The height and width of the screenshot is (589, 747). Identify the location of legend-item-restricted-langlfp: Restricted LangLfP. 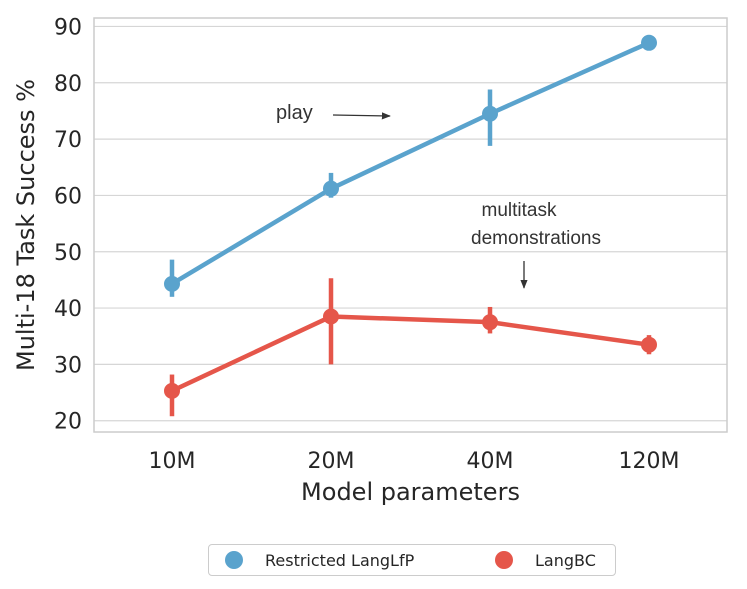
(319, 560).